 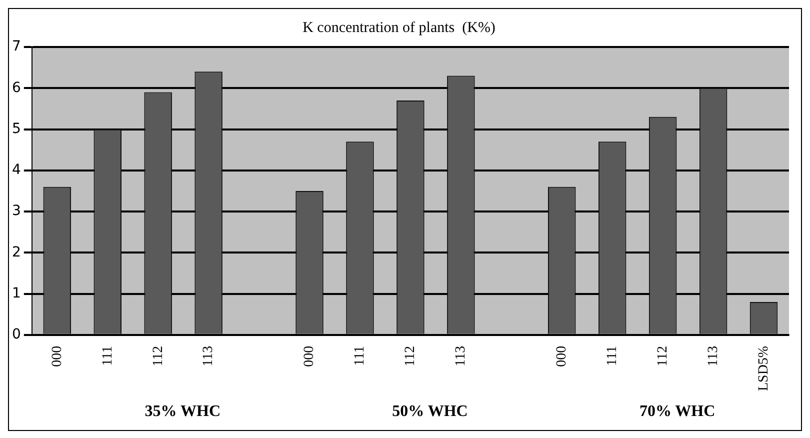 What do you see at coordinates (183, 412) in the screenshot?
I see `text: 35% WHC` at bounding box center [183, 412].